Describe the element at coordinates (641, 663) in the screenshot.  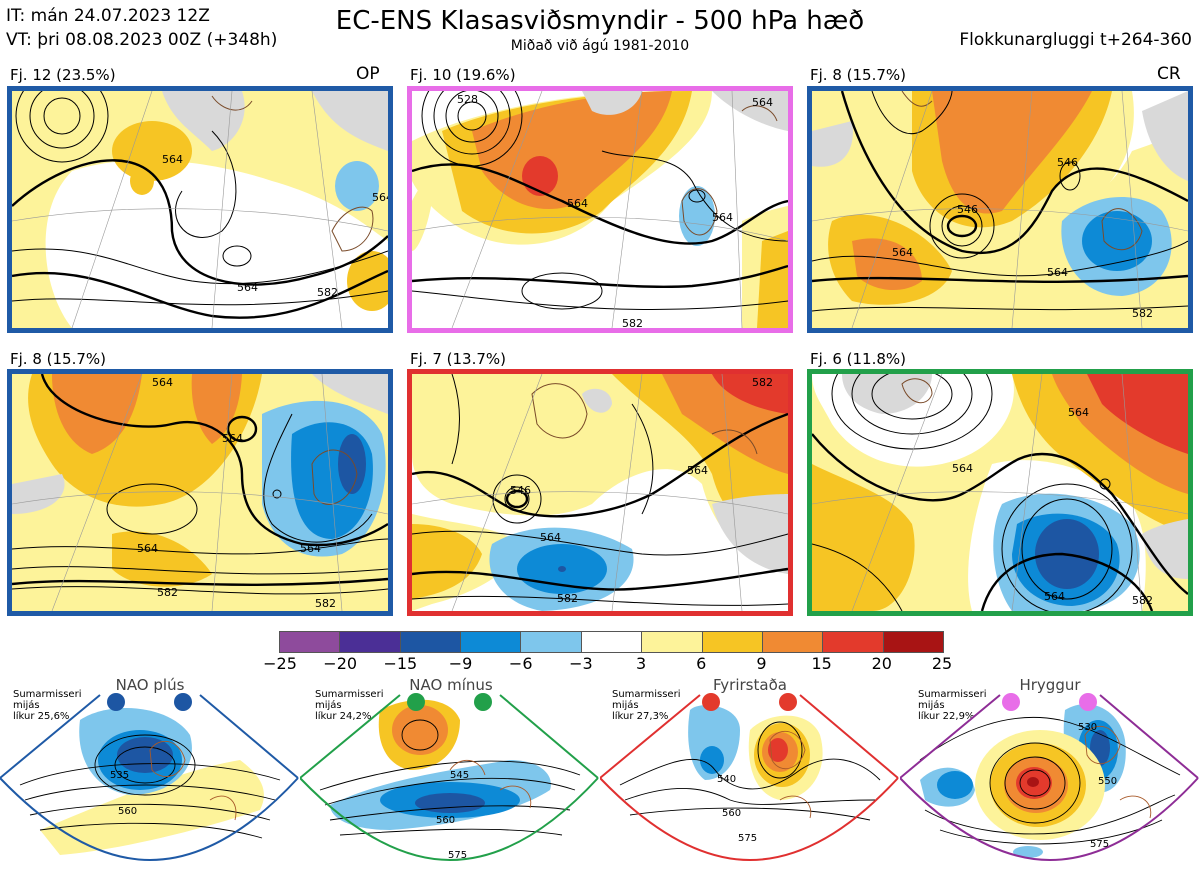
I see `colorbar-tick-label: 3` at that location.